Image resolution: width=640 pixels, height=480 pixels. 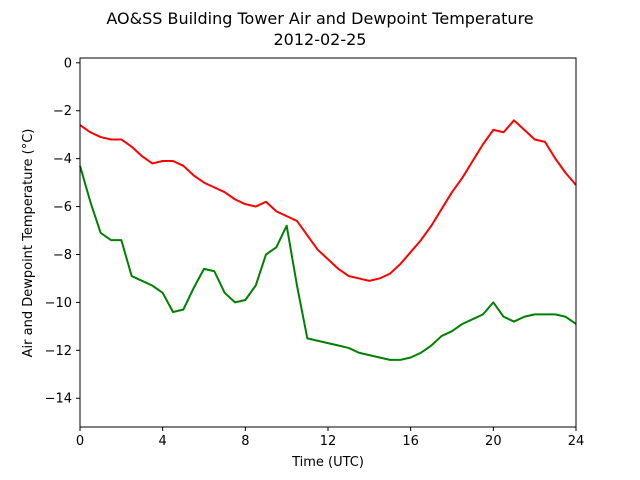 I want to click on x-axis: 0 4 8 12 16 20 24, so click(x=330, y=438).